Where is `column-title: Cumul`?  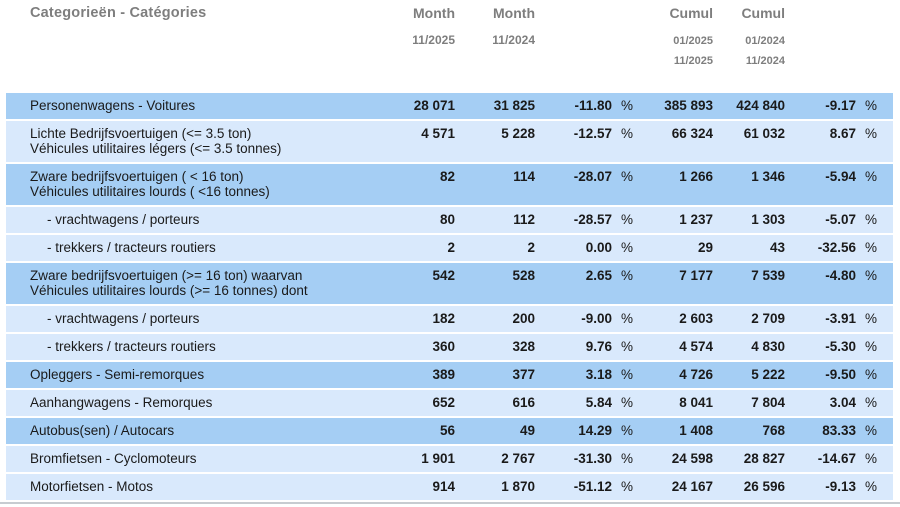
column-title: Cumul is located at coordinates (763, 13).